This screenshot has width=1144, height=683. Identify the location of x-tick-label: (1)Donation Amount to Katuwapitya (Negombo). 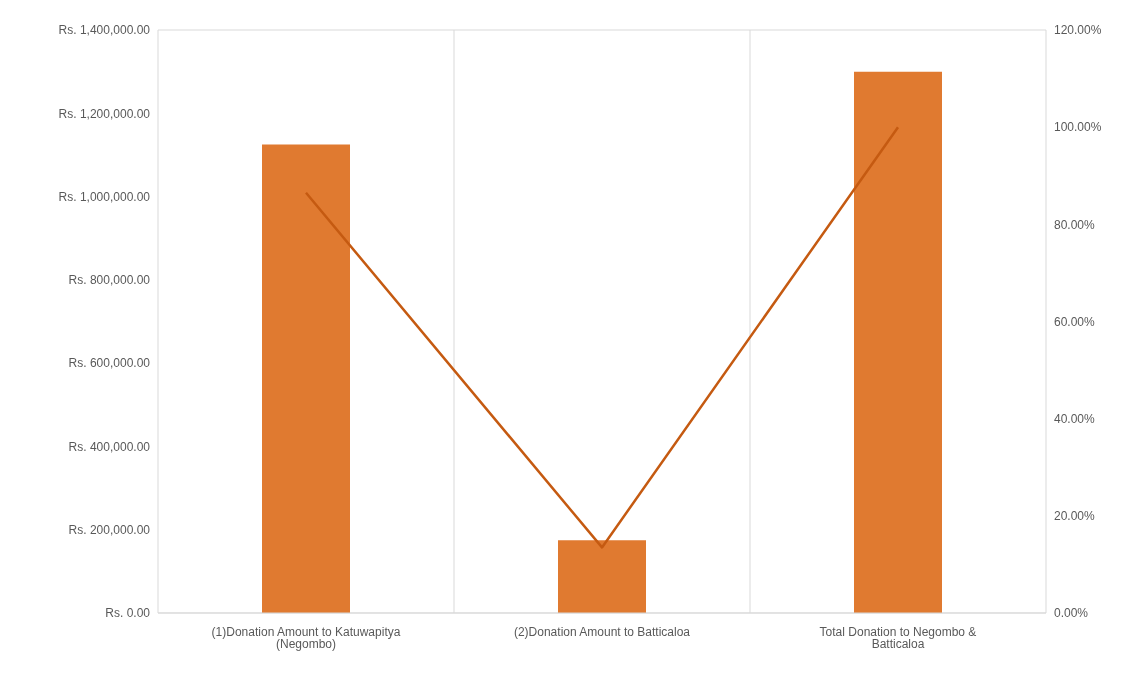
(306, 637).